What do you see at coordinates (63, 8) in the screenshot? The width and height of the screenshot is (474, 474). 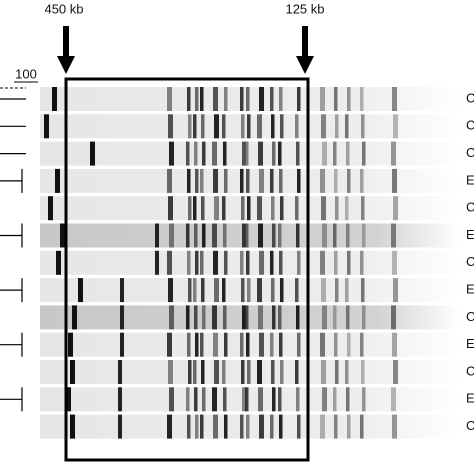 I see `marker-label: 450 kb` at bounding box center [63, 8].